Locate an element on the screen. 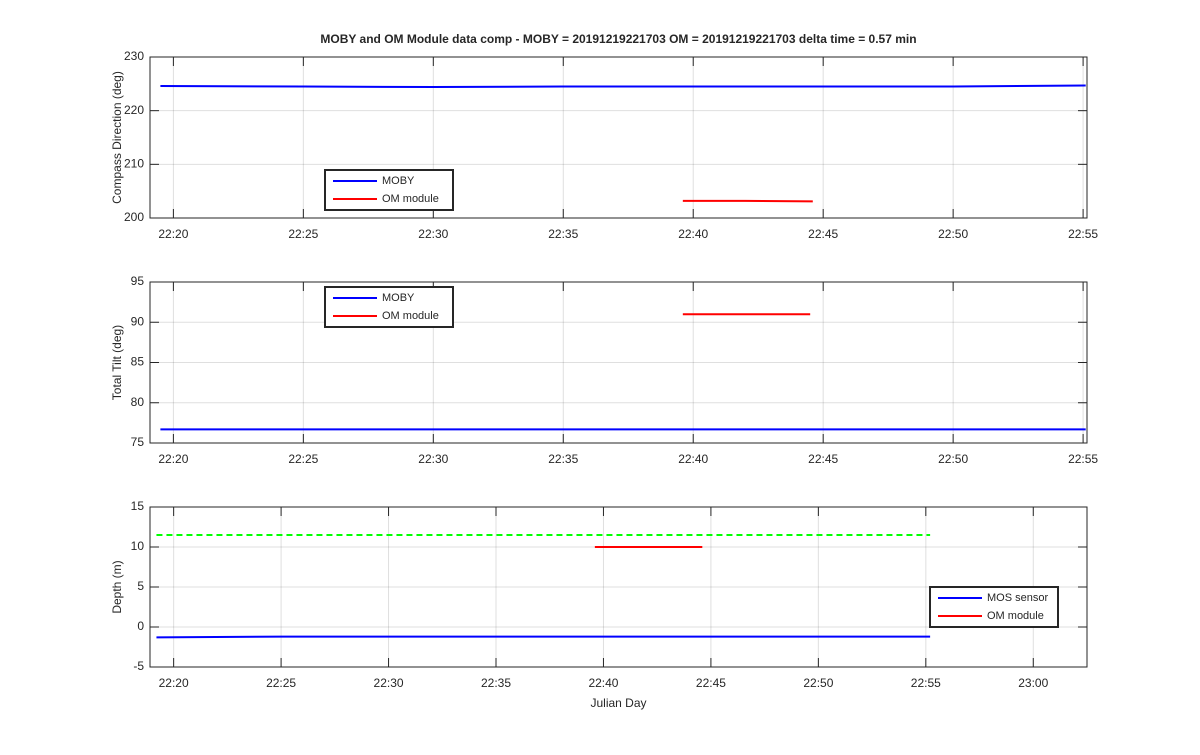 The height and width of the screenshot is (755, 1200). x-axis-label: Julian Day is located at coordinates (618, 703).